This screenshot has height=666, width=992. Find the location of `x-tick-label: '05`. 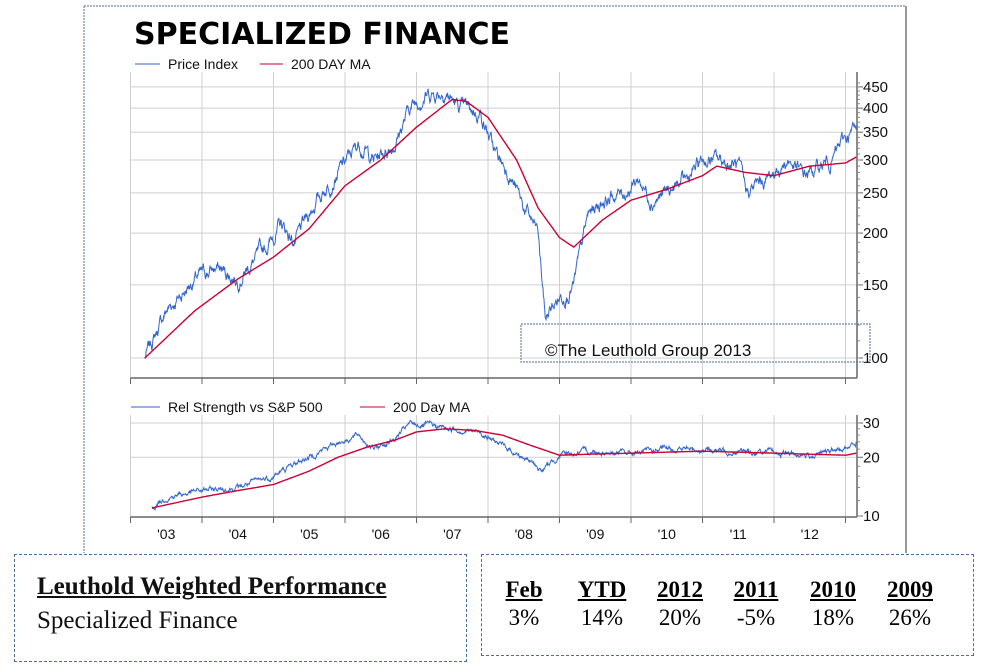

x-tick-label: '05 is located at coordinates (309, 534).